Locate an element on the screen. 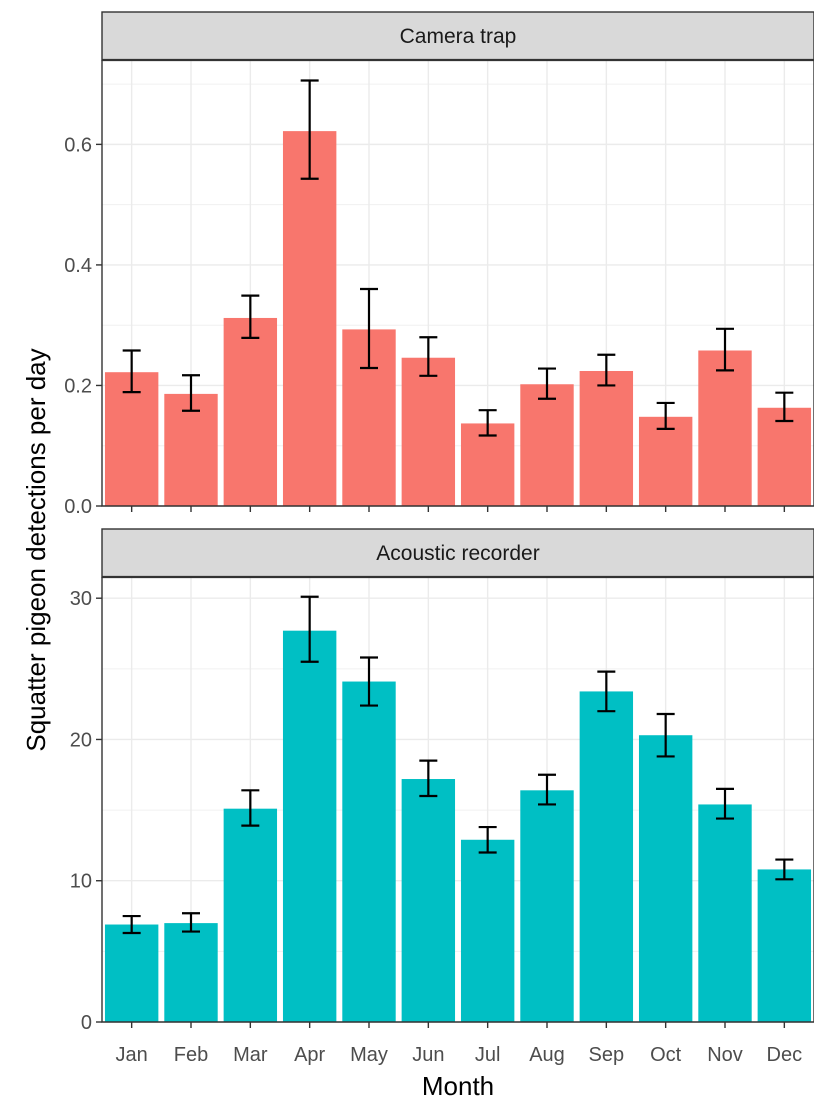  x-tick-label: Aug is located at coordinates (547, 1055).